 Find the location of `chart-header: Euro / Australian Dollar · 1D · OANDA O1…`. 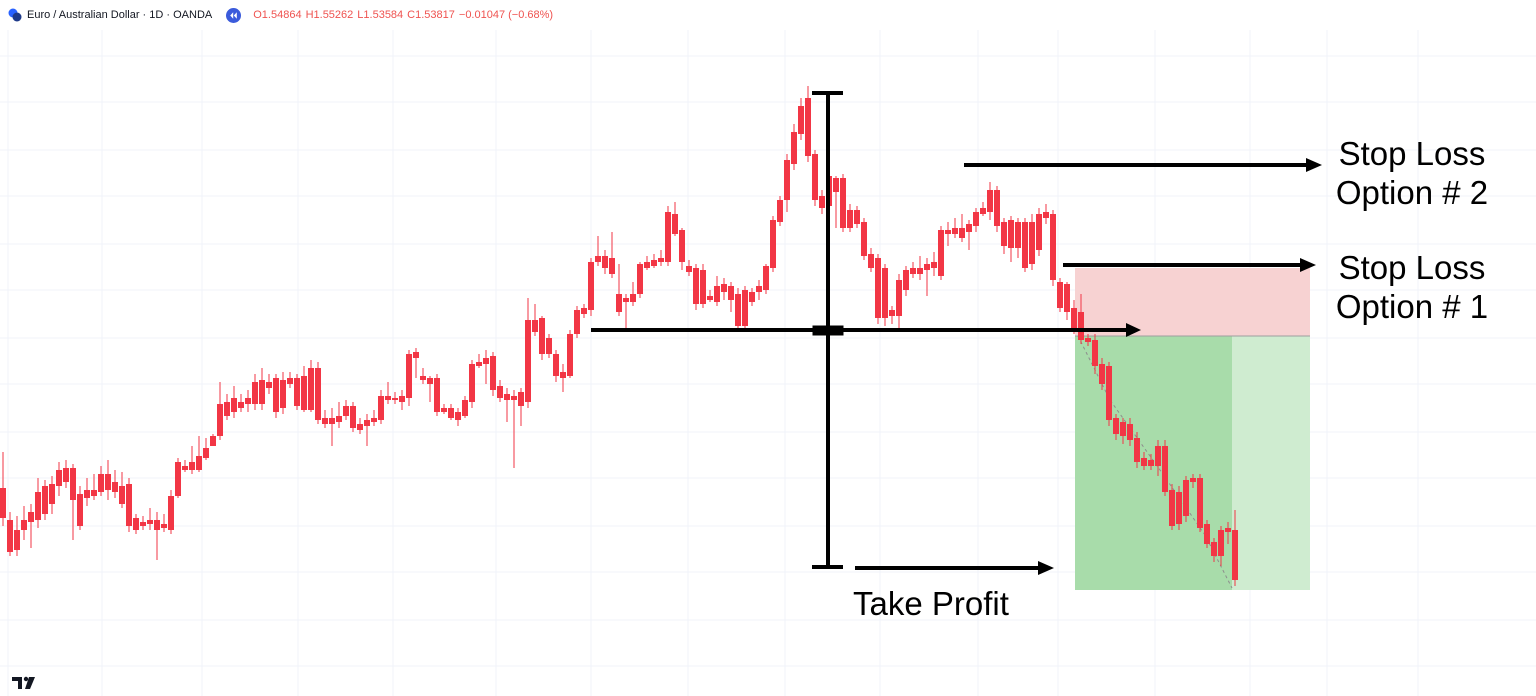

chart-header: Euro / Australian Dollar · 1D · OANDA O1… is located at coordinates (768, 15).